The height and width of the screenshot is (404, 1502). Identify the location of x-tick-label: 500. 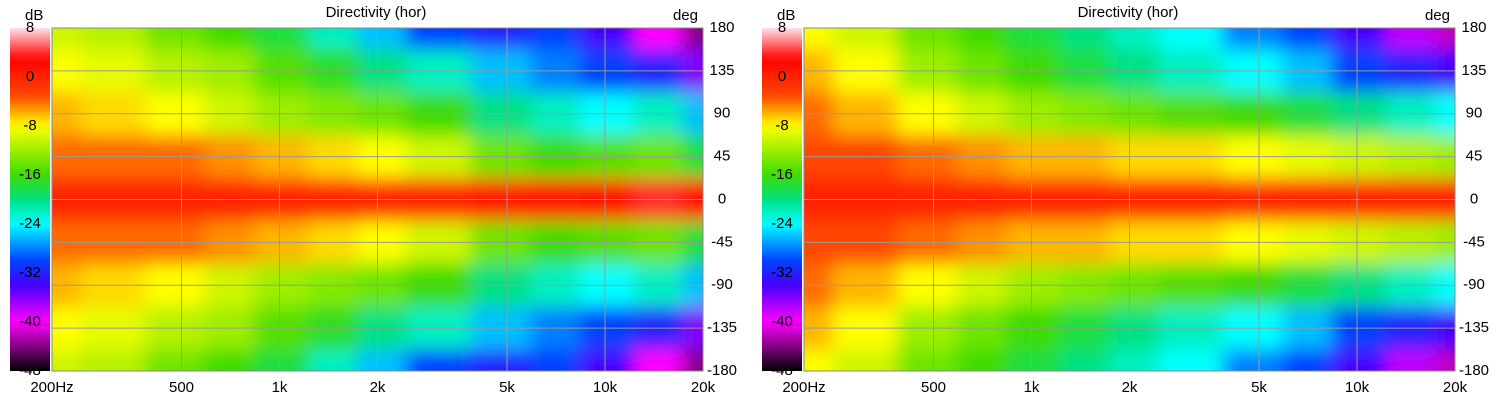
(933, 387).